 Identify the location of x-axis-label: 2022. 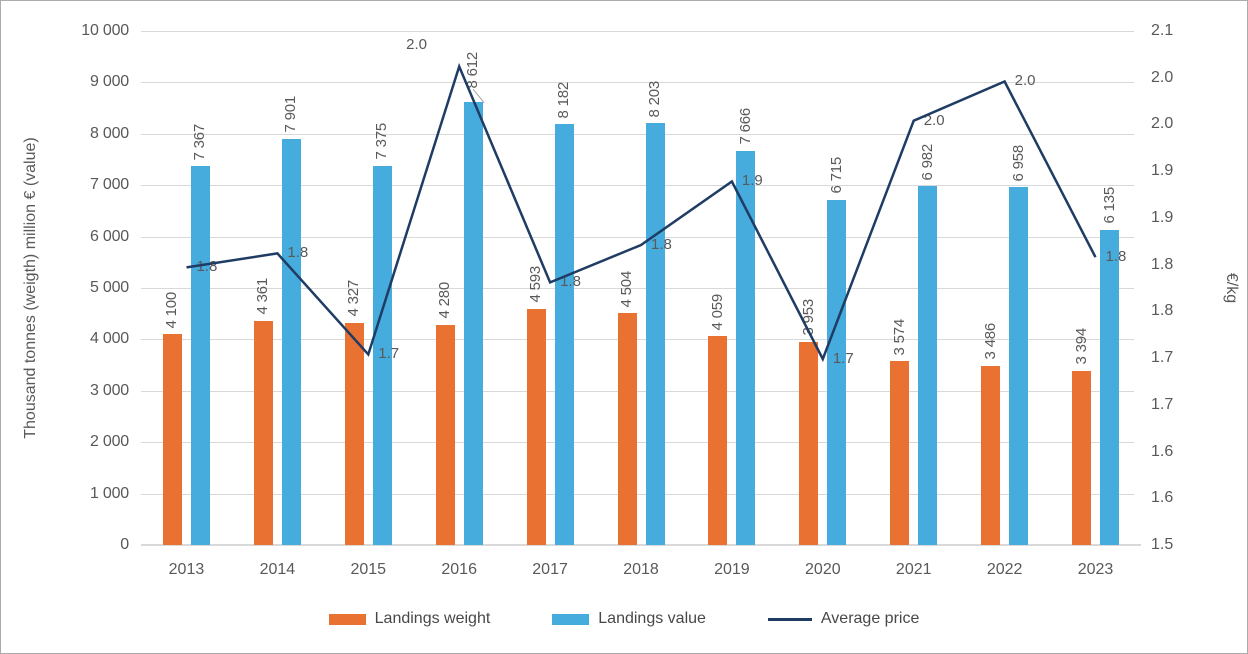
(1004, 569).